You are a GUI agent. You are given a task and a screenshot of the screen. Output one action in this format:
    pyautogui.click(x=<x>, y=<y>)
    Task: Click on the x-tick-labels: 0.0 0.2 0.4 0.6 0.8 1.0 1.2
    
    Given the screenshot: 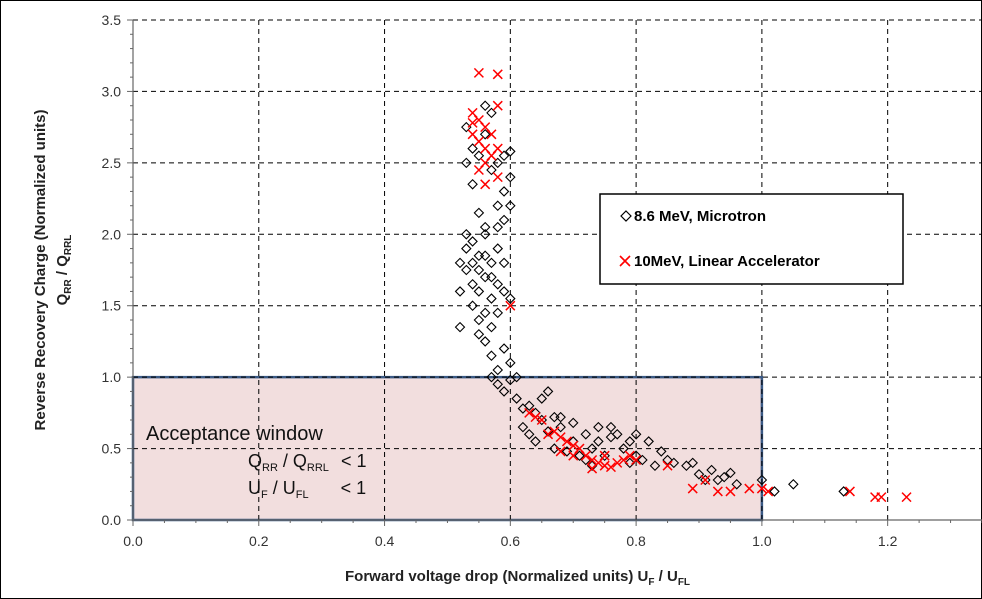 What is the action you would take?
    pyautogui.click(x=510, y=541)
    